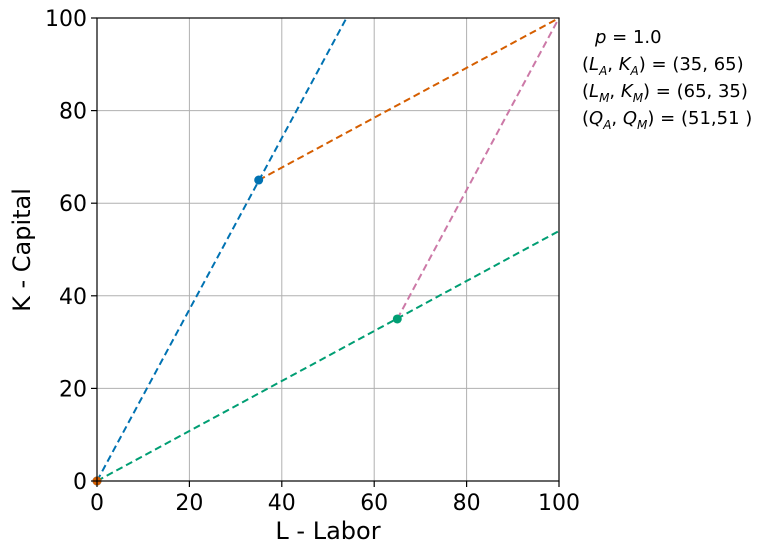  Describe the element at coordinates (409, 99) in the screenshot. I see `series-link-A-top` at that location.